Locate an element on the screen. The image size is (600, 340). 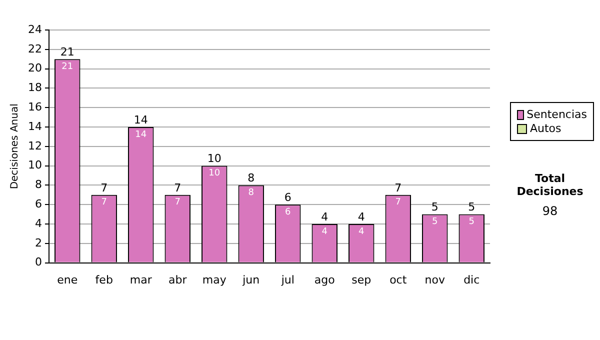
y-tick-label: 8 is located at coordinates (38, 185).